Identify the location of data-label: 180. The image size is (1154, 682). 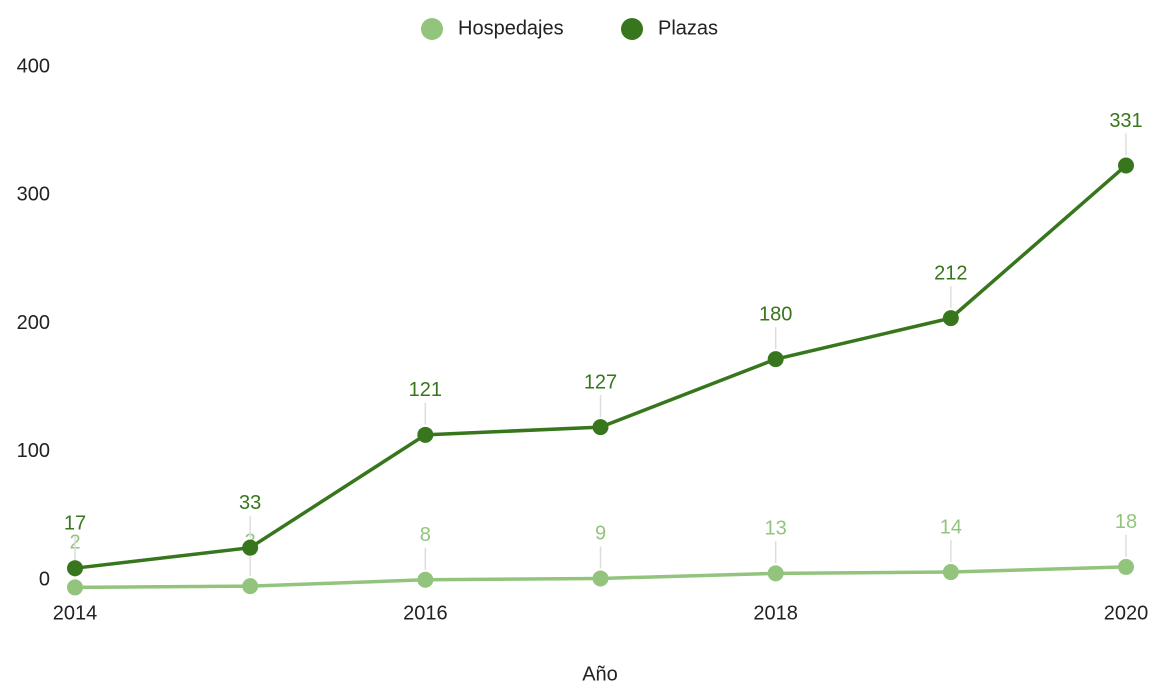
(775, 314).